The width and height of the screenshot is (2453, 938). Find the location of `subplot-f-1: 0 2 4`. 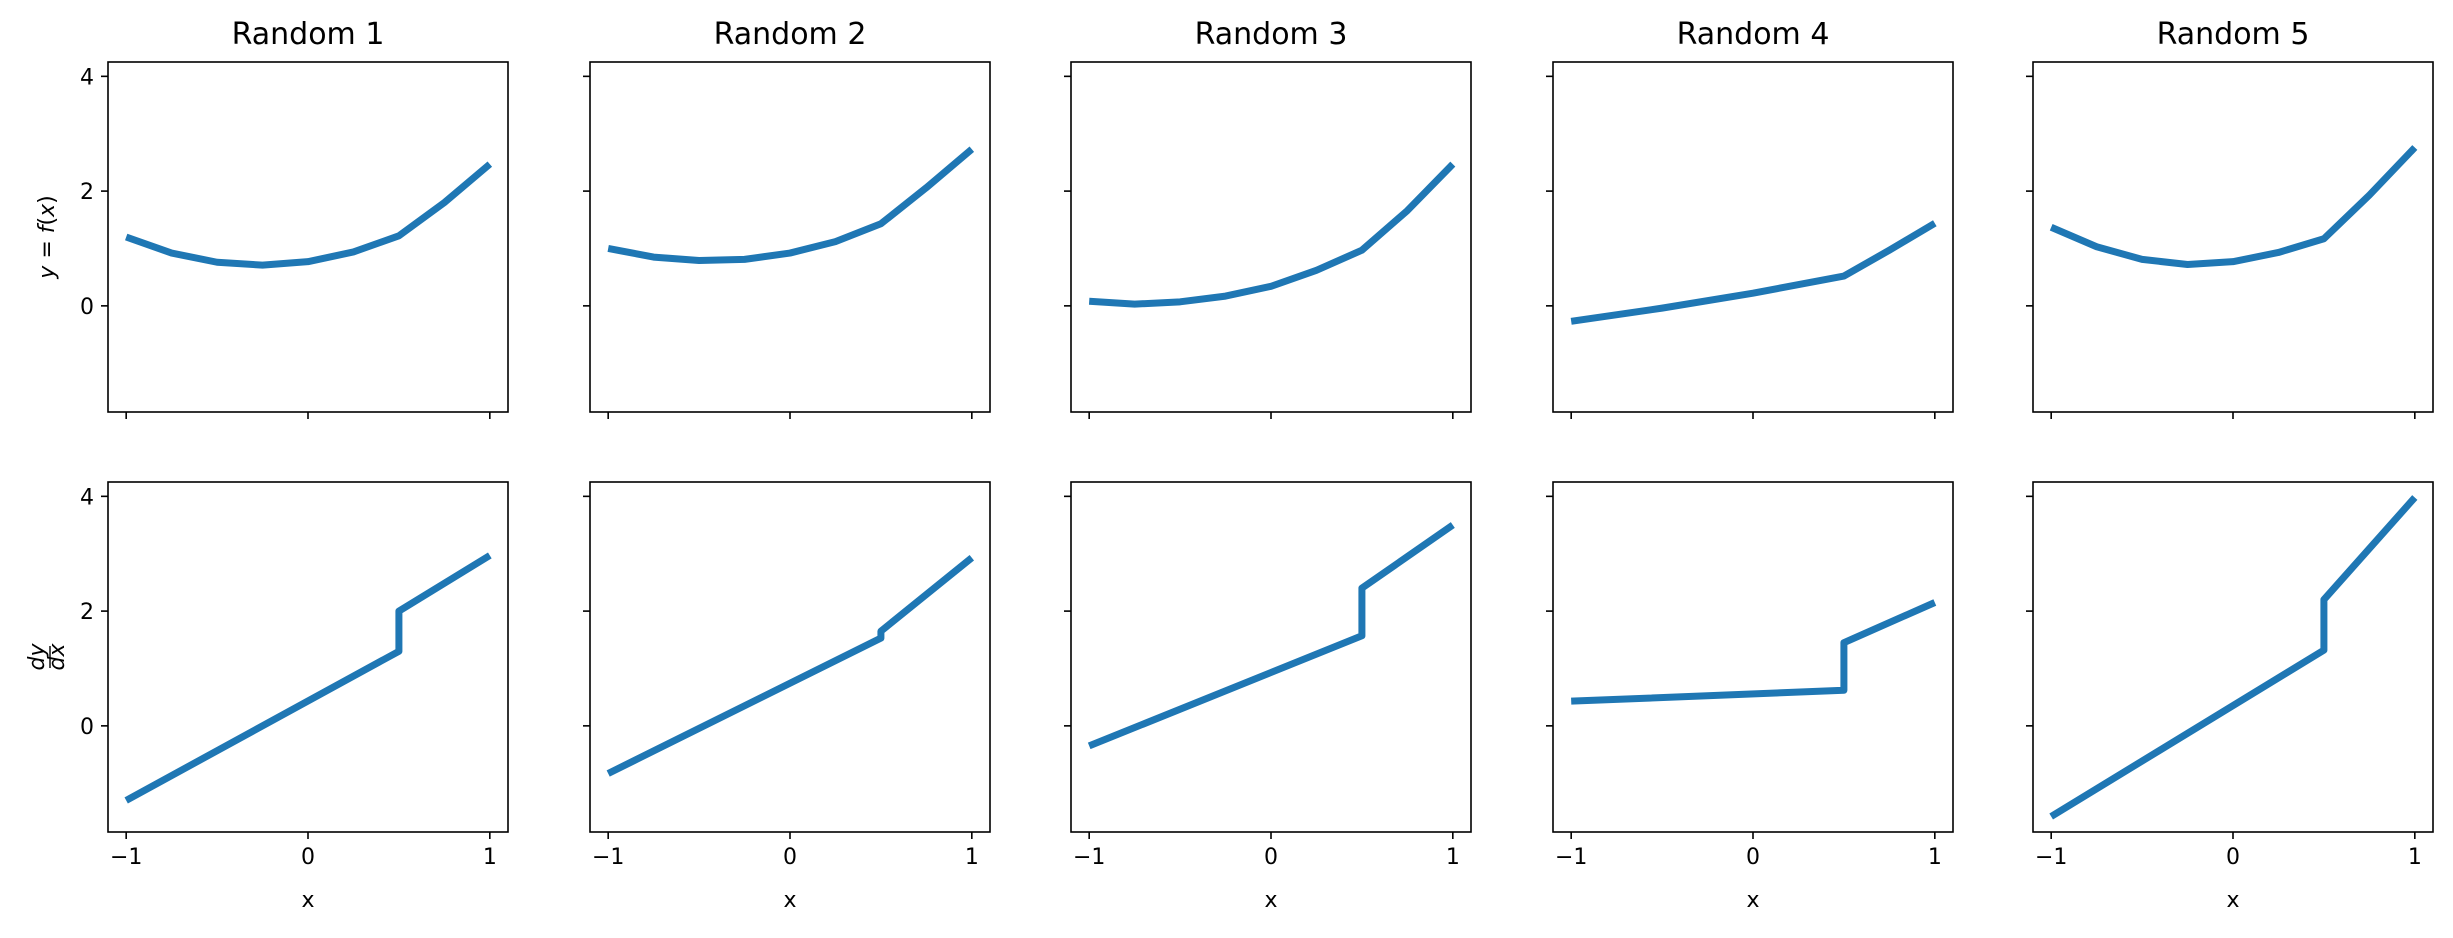

subplot-f-1: 0 2 4 is located at coordinates (294, 240).